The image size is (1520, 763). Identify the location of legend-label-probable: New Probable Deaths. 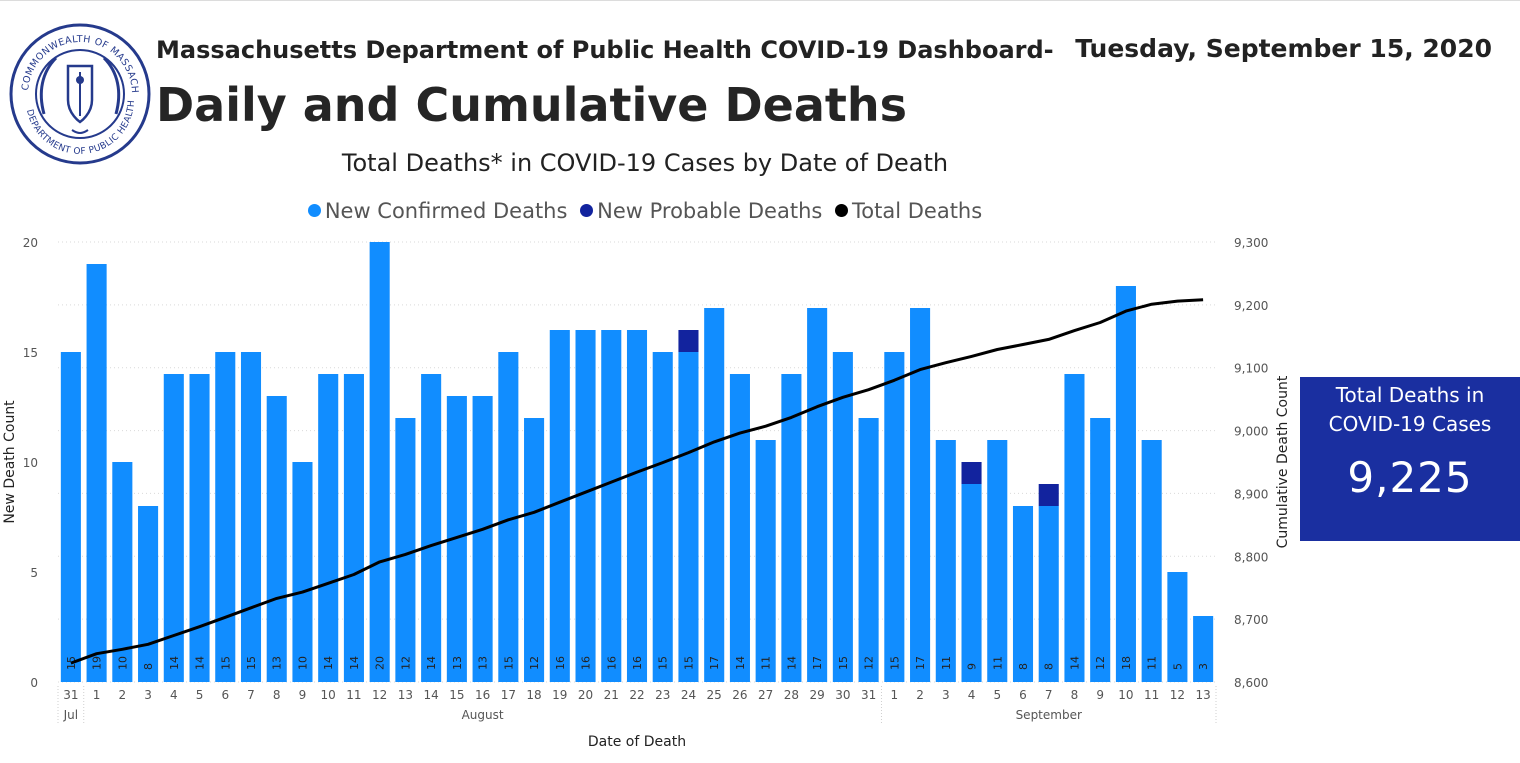
(710, 211).